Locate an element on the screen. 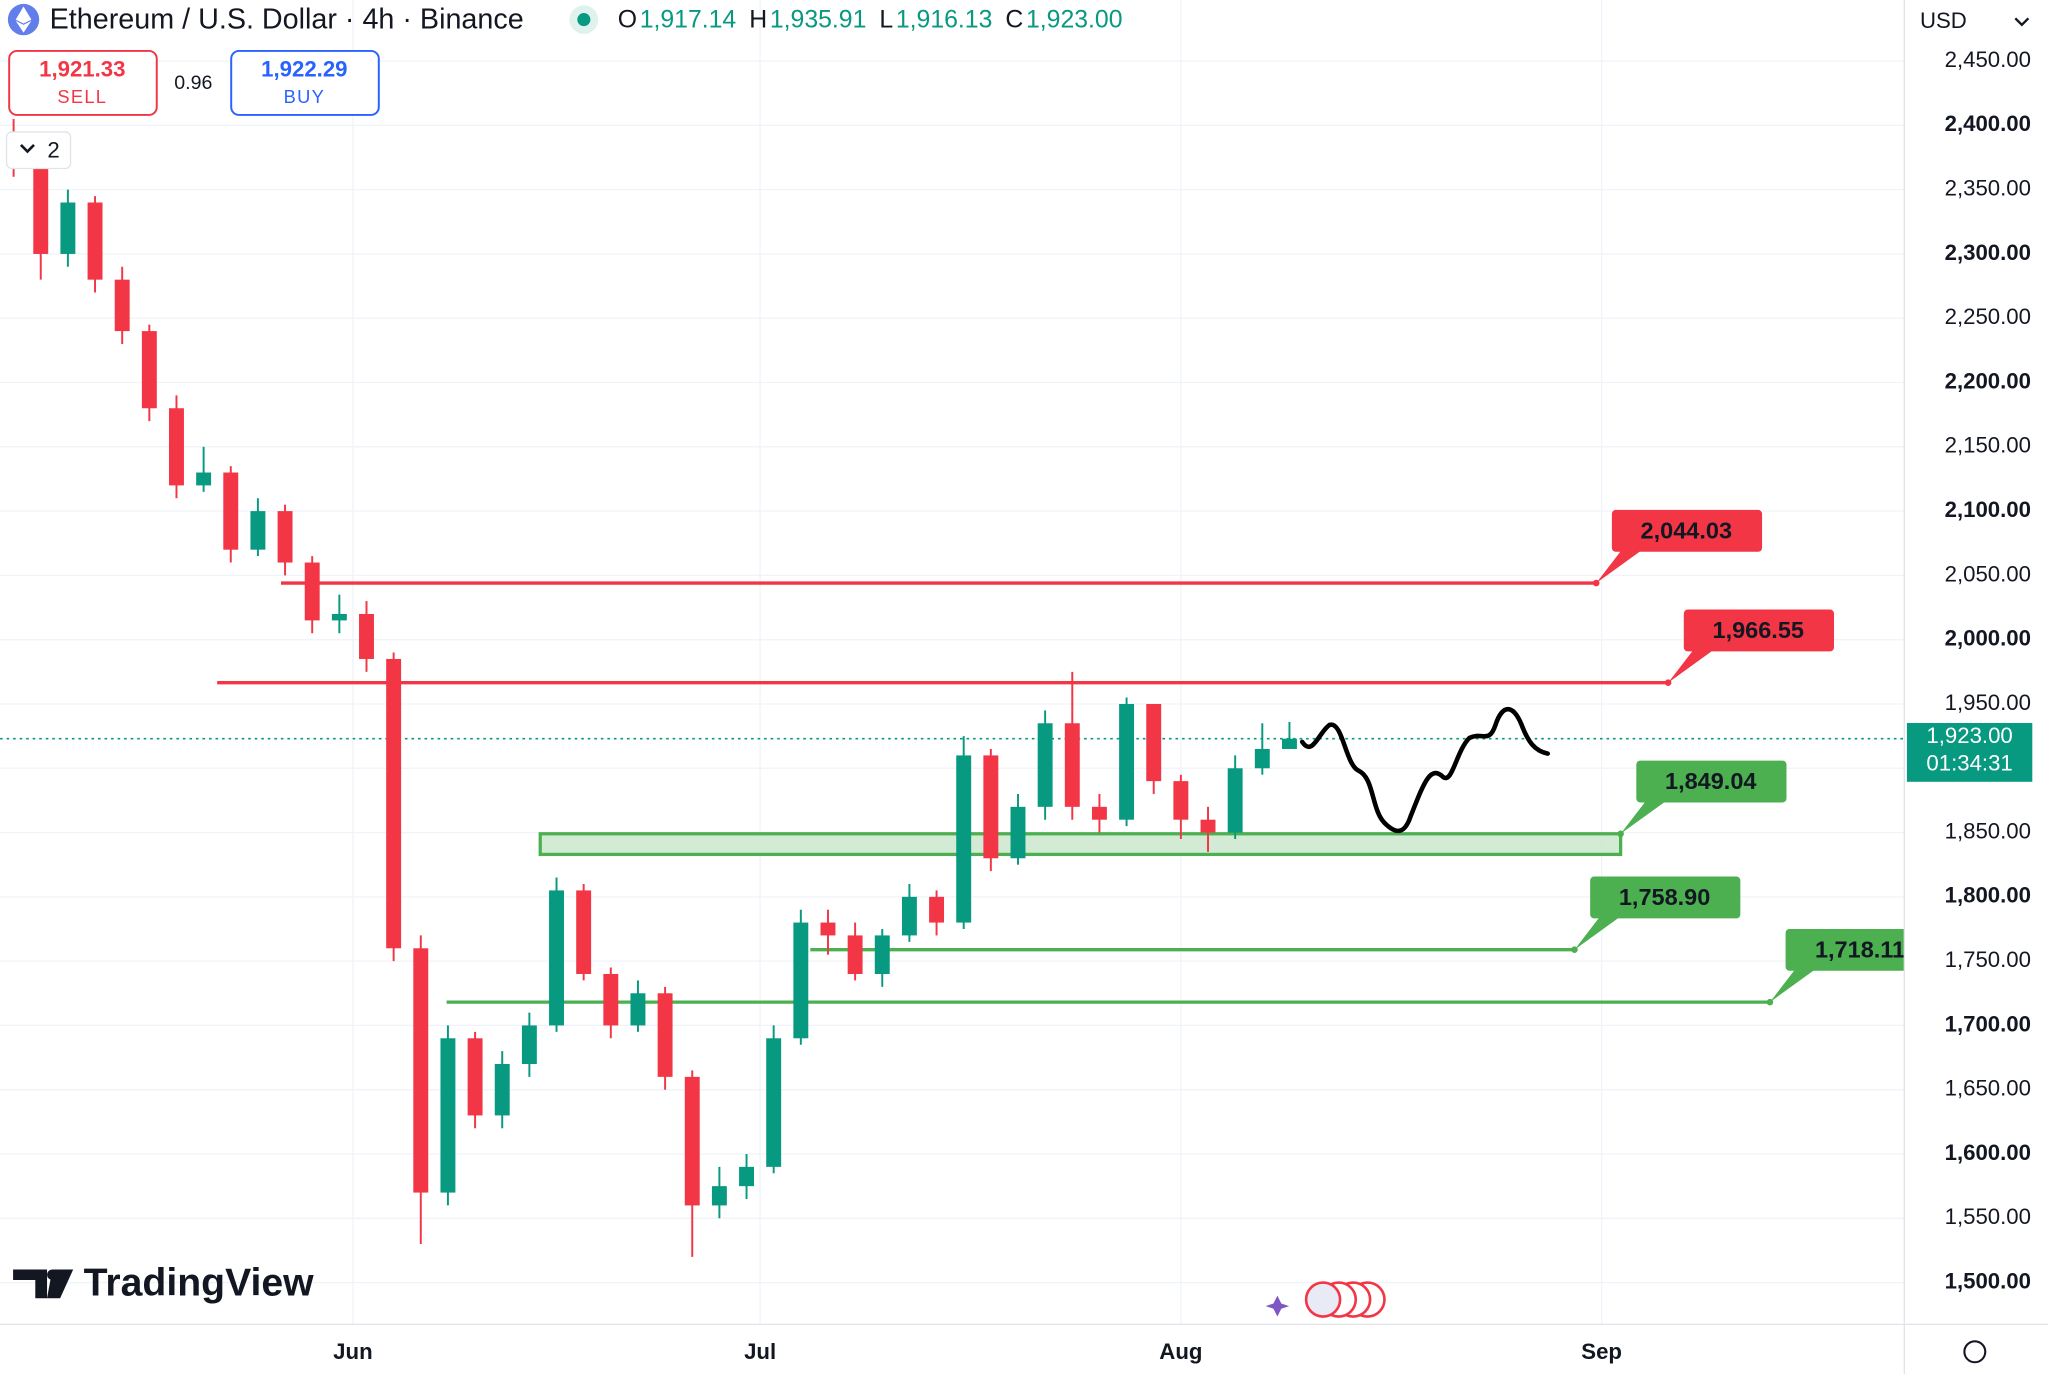  ohlc-value: 1,935.91 is located at coordinates (818, 19).